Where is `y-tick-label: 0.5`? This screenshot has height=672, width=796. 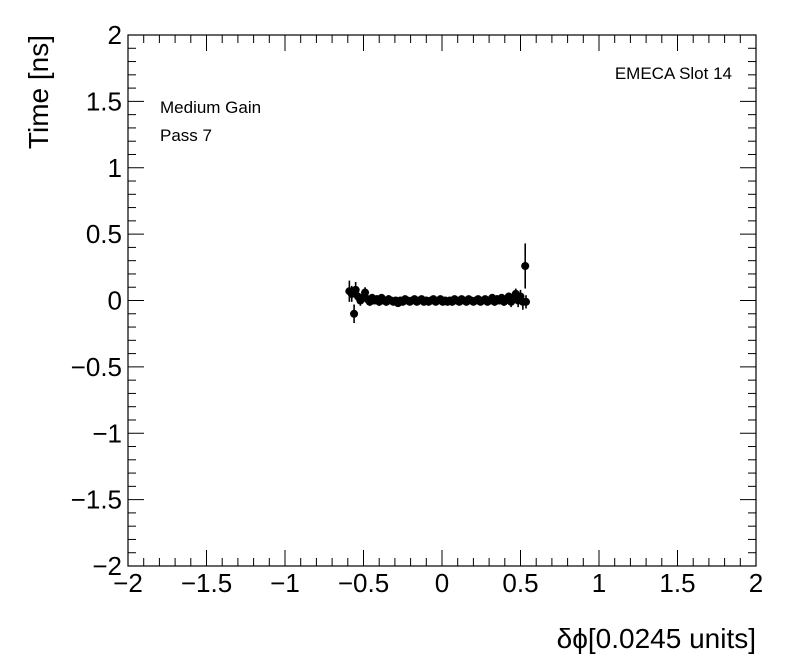
y-tick-label: 0.5 is located at coordinates (104, 234).